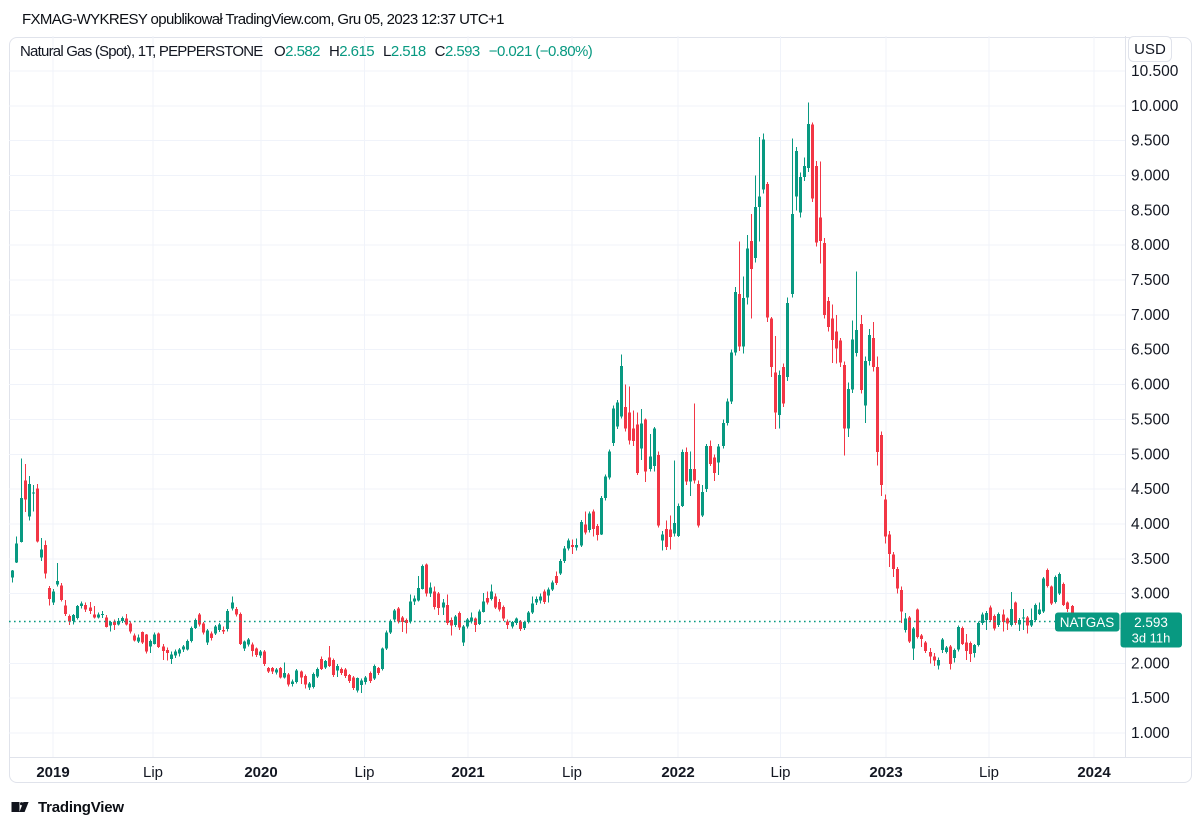 This screenshot has width=1200, height=827. What do you see at coordinates (1150, 385) in the screenshot?
I see `svg-text: 6.000` at bounding box center [1150, 385].